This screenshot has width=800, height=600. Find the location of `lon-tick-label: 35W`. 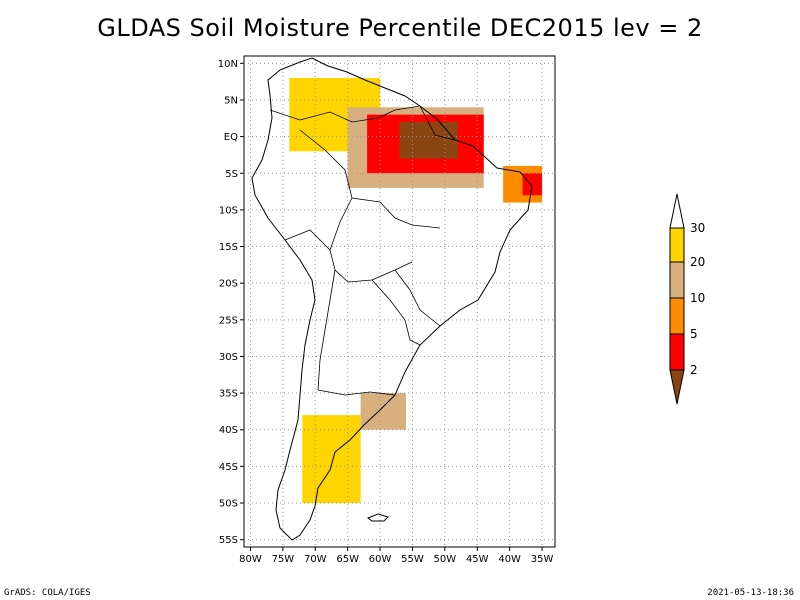

lon-tick-label: 35W is located at coordinates (542, 559).